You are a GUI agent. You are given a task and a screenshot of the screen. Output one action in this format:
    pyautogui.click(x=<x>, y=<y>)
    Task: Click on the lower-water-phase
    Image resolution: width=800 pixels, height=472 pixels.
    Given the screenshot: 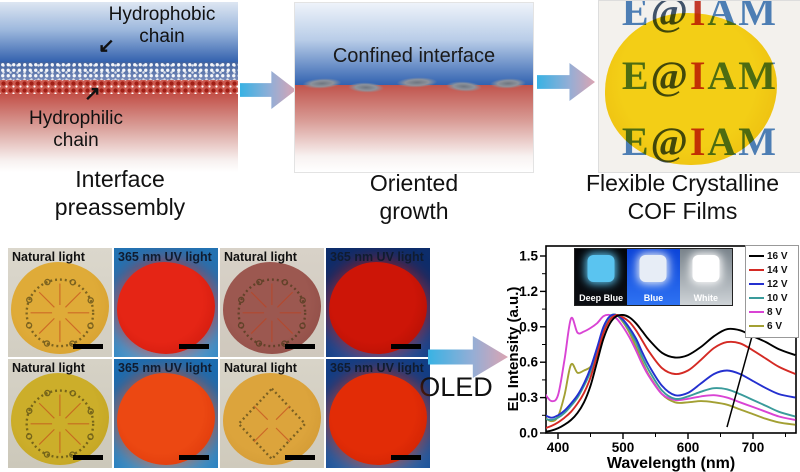 What is the action you would take?
    pyautogui.click(x=119, y=133)
    